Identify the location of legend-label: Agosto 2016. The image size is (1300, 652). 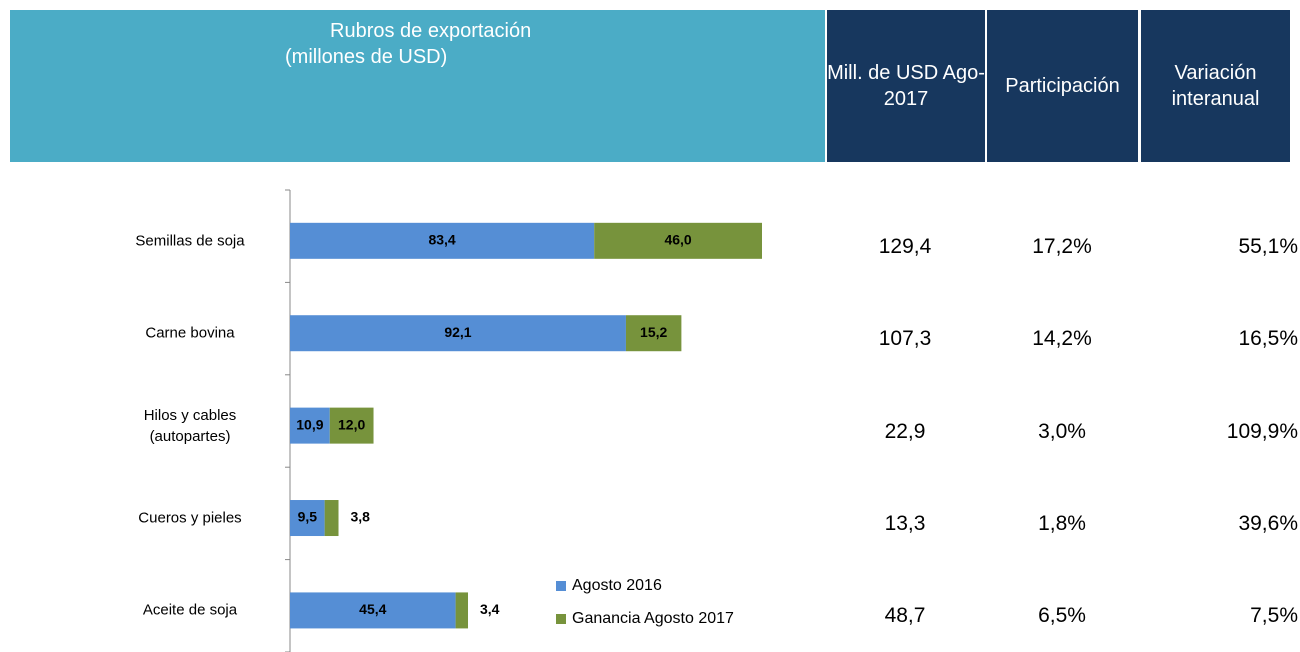
(617, 585).